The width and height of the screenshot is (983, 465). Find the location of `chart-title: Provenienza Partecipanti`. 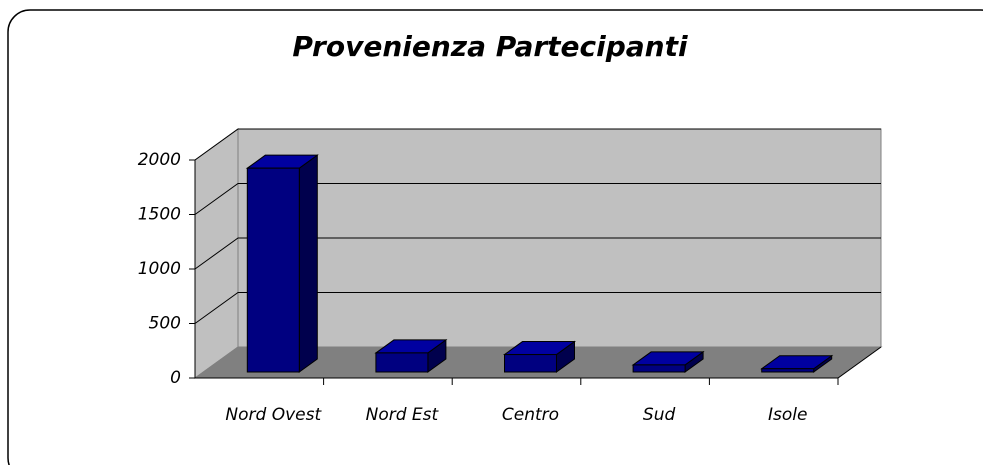

chart-title: Provenienza Partecipanti is located at coordinates (490, 46).